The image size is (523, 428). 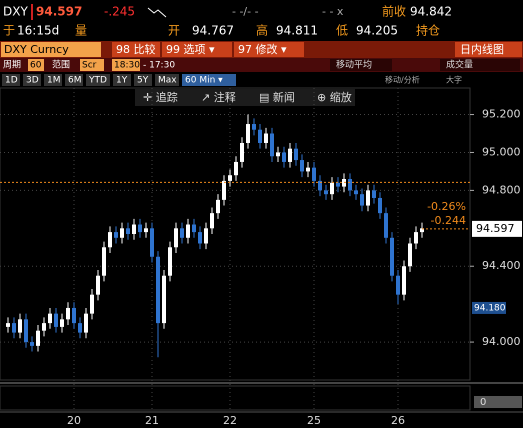 I want to click on extra: 移动/分析, so click(x=402, y=80).